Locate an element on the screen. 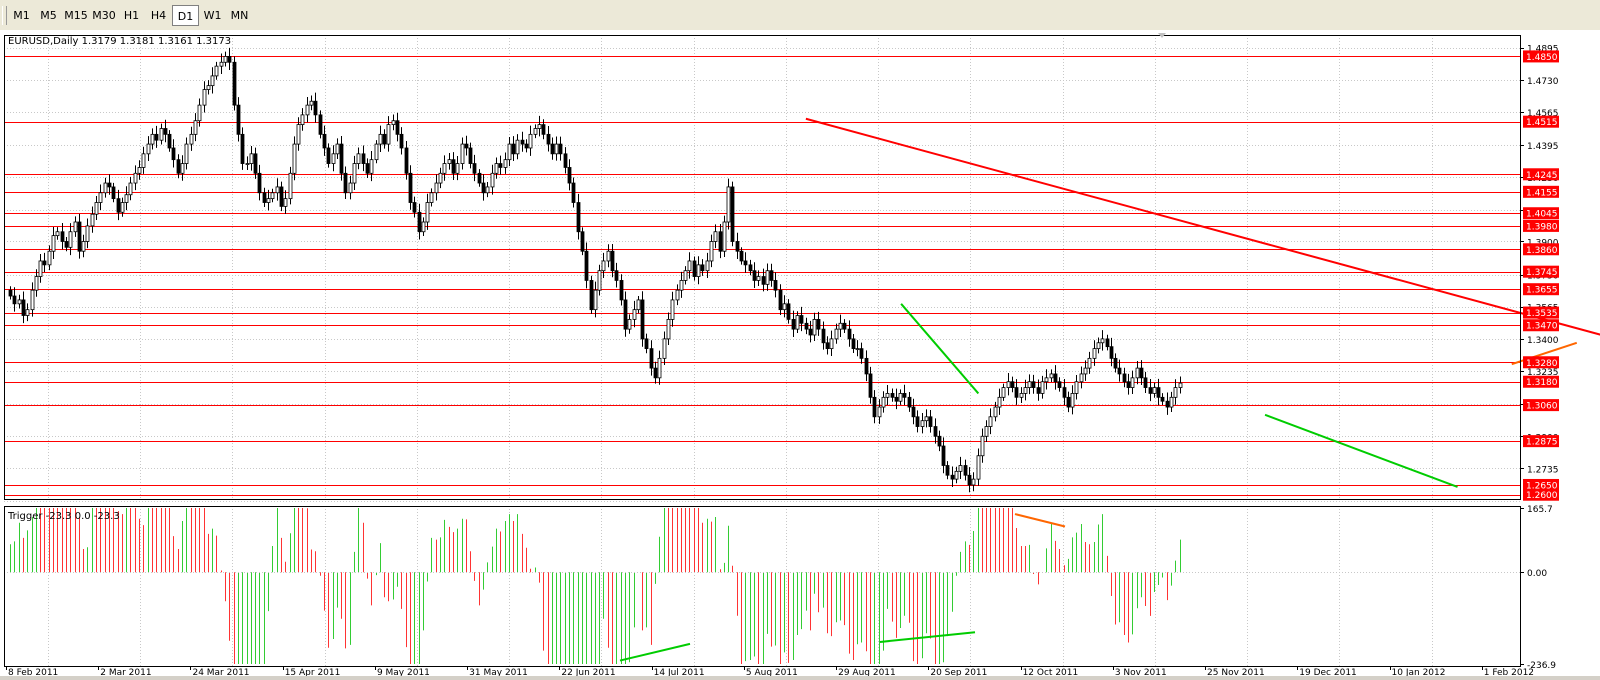  toolbar-grip is located at coordinates (4, 15).